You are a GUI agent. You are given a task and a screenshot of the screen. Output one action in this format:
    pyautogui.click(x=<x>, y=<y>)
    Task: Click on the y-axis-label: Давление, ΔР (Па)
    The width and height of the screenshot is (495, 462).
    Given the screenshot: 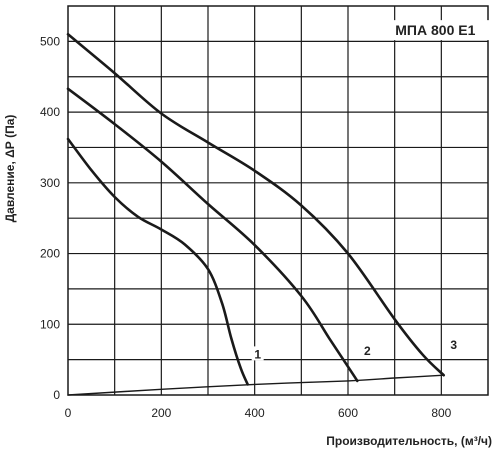 What is the action you would take?
    pyautogui.click(x=10, y=169)
    